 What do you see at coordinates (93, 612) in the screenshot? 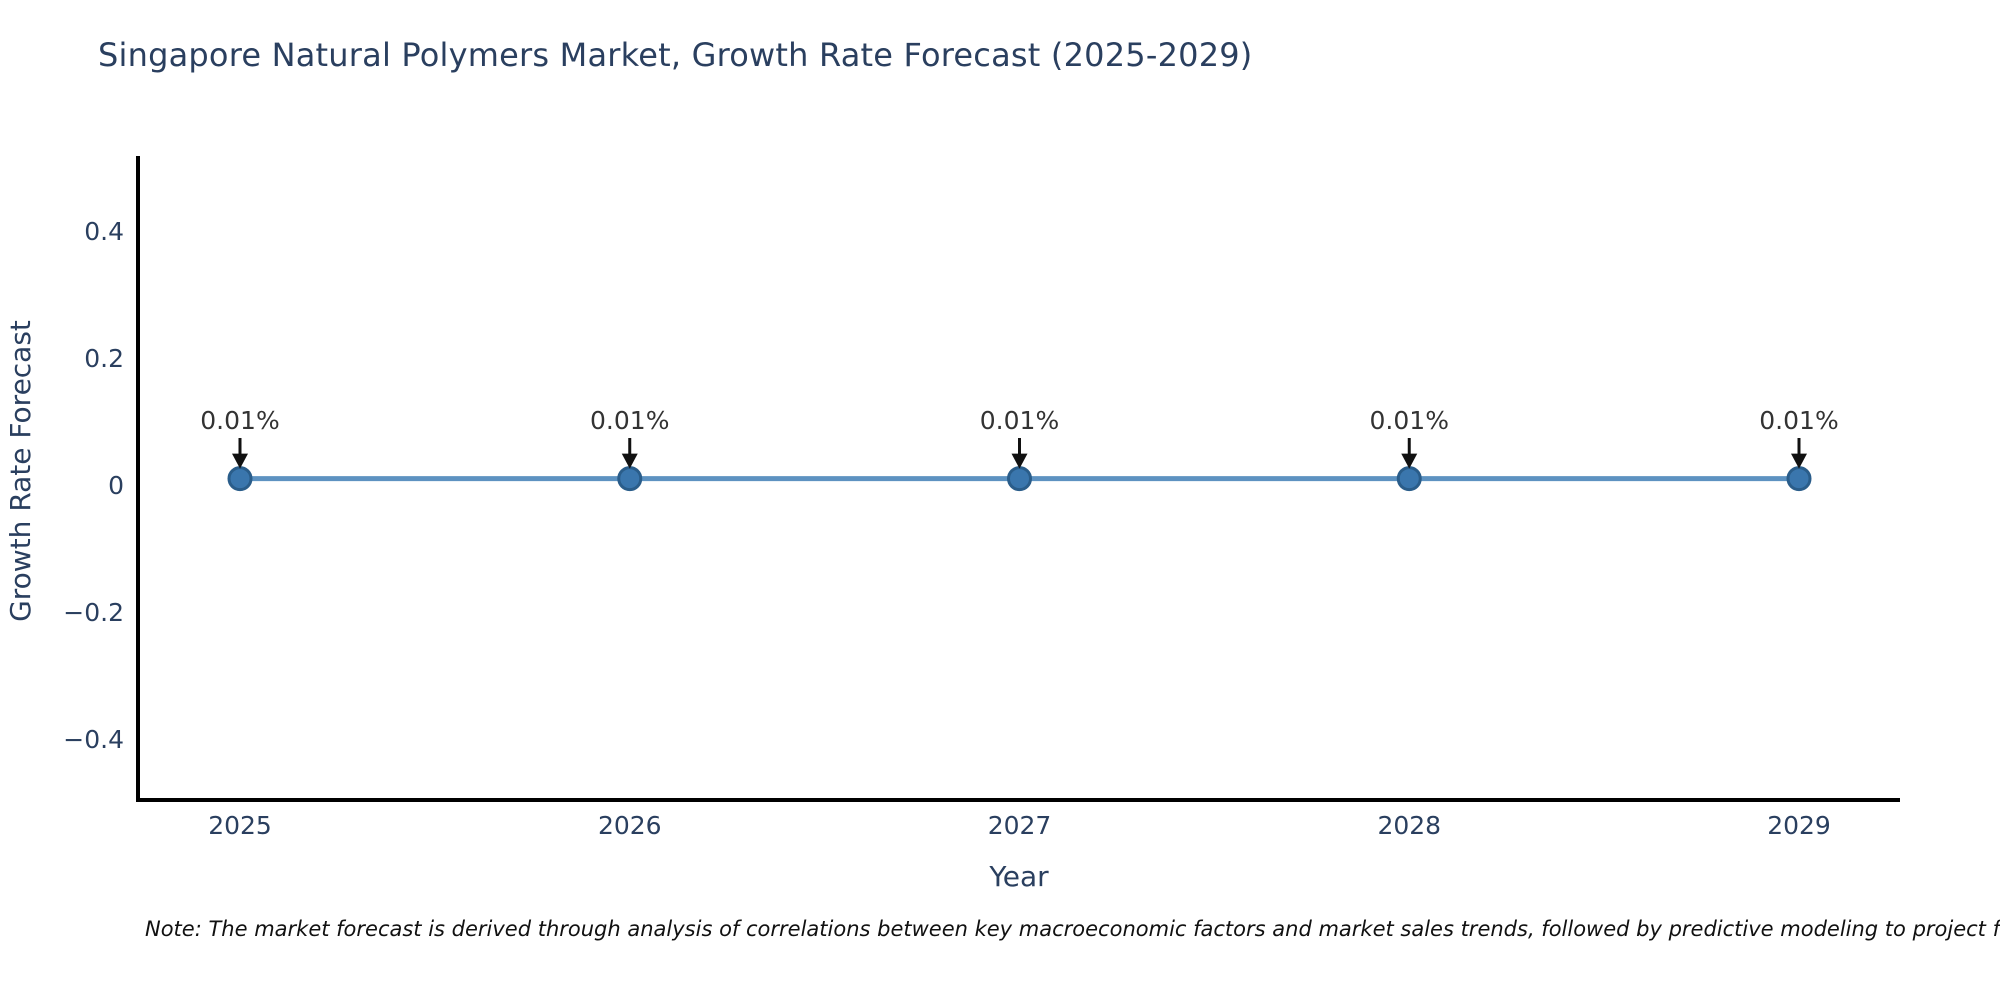
I see `y-tick-label: −0.2` at bounding box center [93, 612].